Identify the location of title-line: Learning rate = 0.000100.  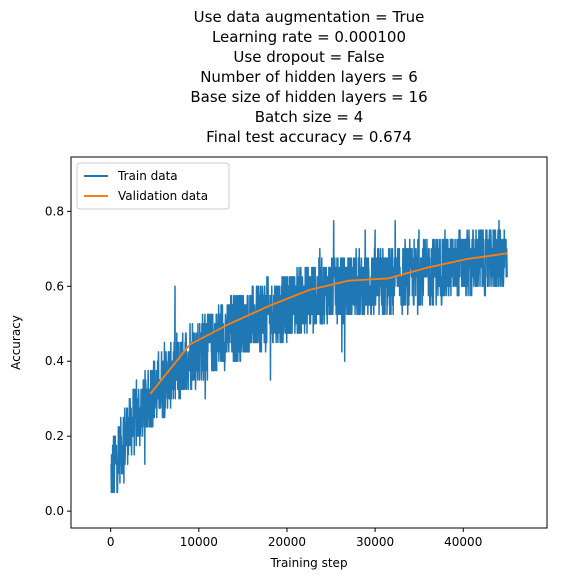
(309, 37).